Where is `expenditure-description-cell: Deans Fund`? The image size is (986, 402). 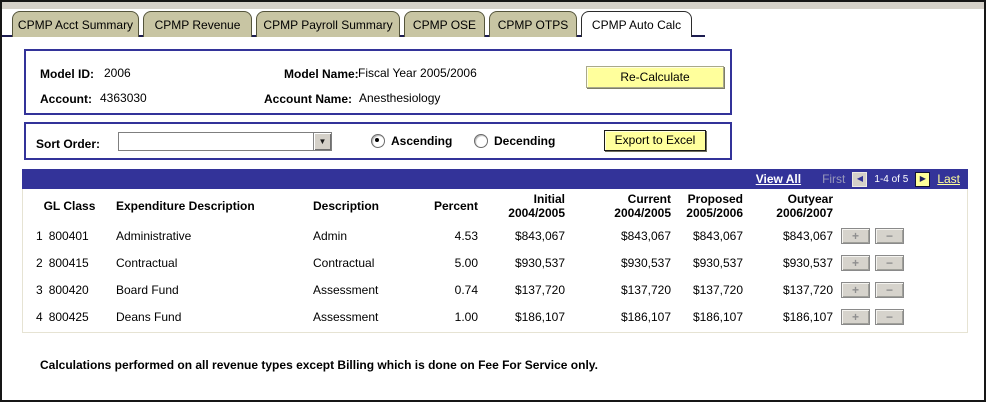
expenditure-description-cell: Deans Fund is located at coordinates (149, 316).